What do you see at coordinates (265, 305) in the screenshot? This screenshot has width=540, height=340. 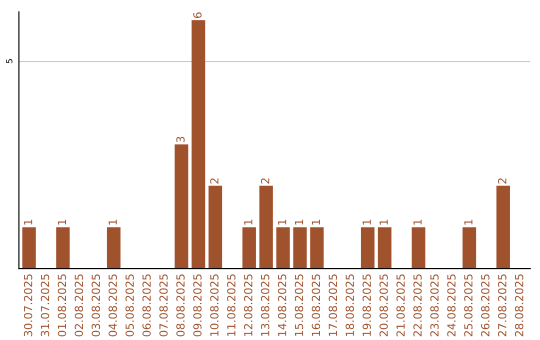 I see `x-tick-label: 13.08.2025` at bounding box center [265, 305].